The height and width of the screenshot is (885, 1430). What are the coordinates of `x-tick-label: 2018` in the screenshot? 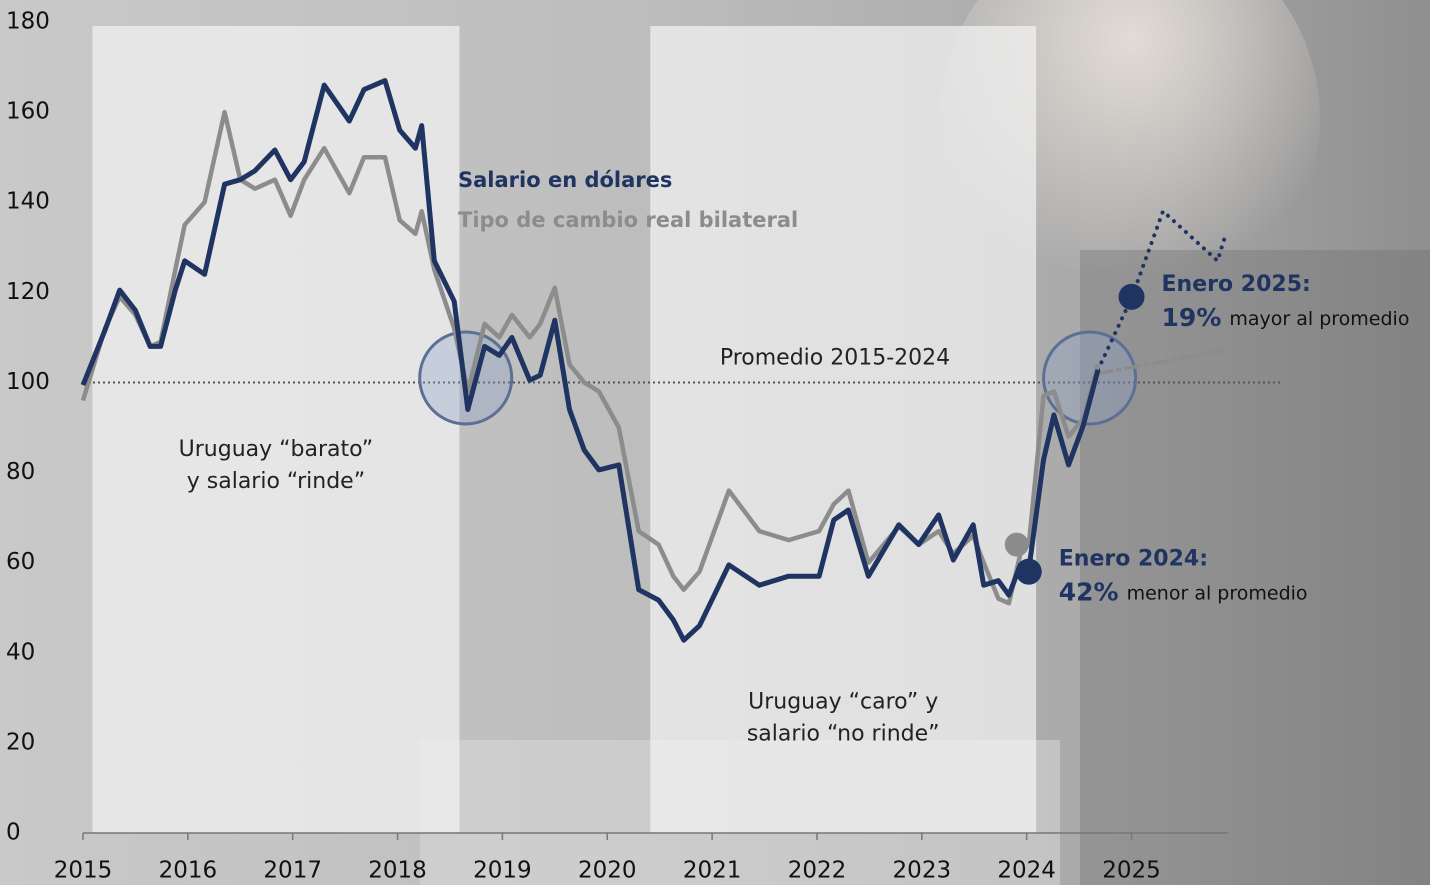 It's located at (397, 871).